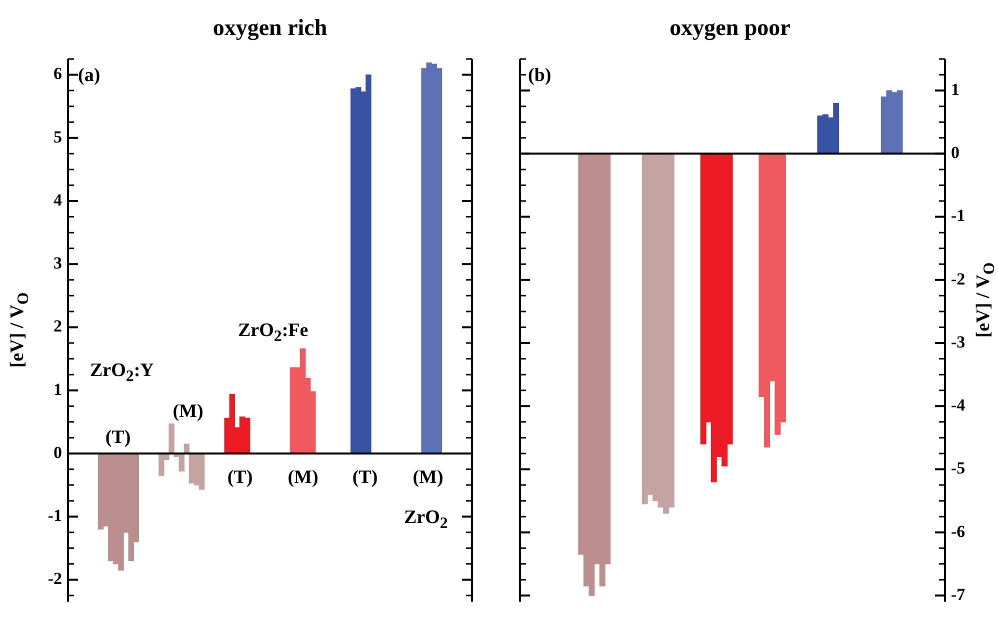 This screenshot has height=618, width=998. What do you see at coordinates (730, 28) in the screenshot?
I see `chart-title: oxygen poor` at bounding box center [730, 28].